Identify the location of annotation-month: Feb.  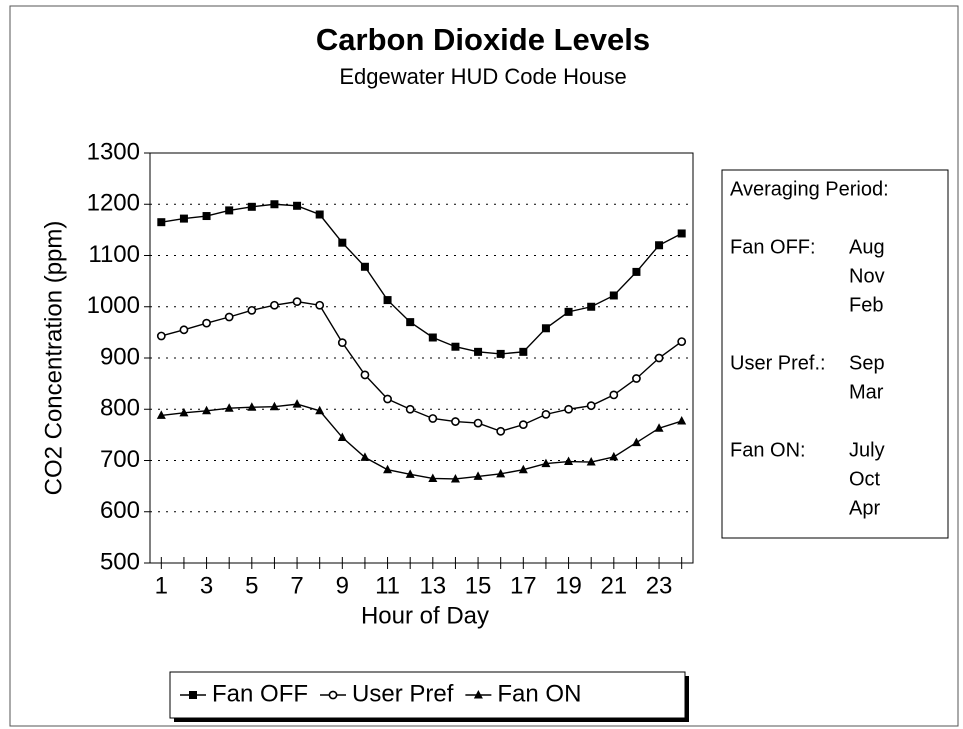
(866, 305).